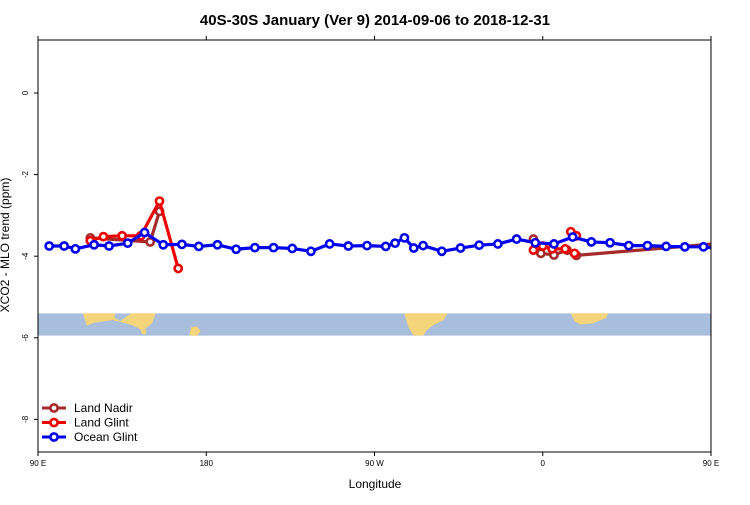 The width and height of the screenshot is (750, 505). I want to click on legend-label-land-nadir: Land Nadir, so click(103, 408).